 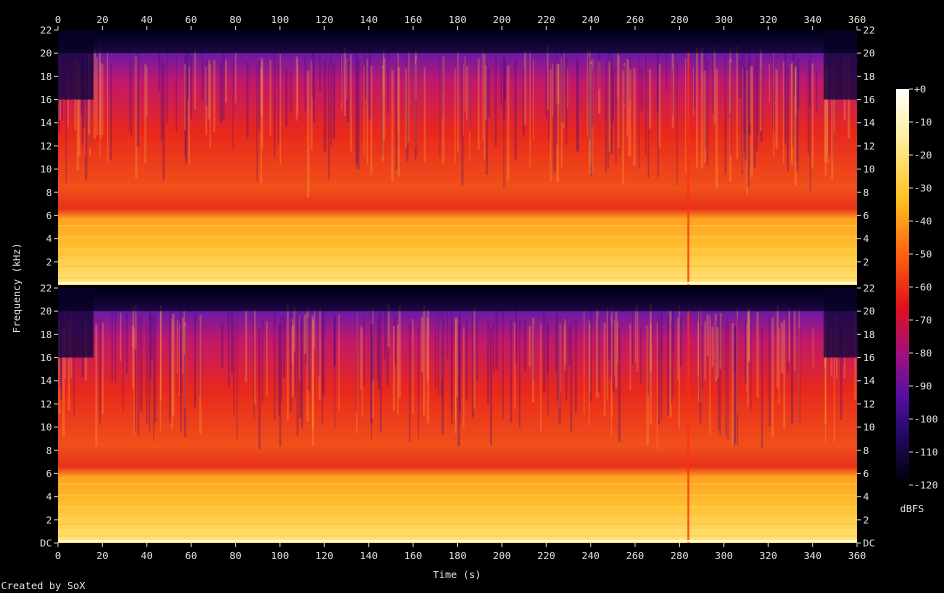 What do you see at coordinates (866, 497) in the screenshot?
I see `y-tick-label: 4` at bounding box center [866, 497].